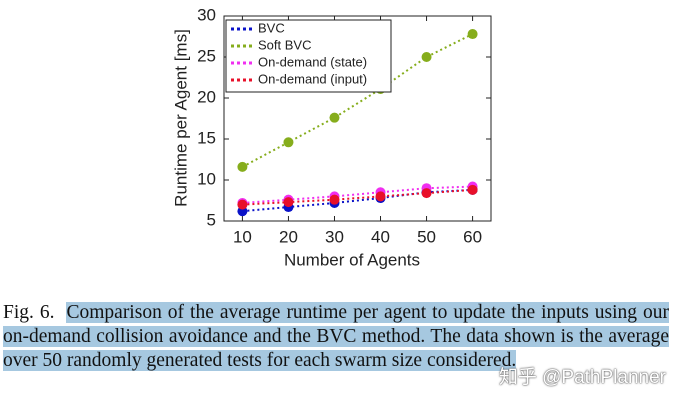  Describe the element at coordinates (206, 14) in the screenshot. I see `y-tick-label: 30` at that location.